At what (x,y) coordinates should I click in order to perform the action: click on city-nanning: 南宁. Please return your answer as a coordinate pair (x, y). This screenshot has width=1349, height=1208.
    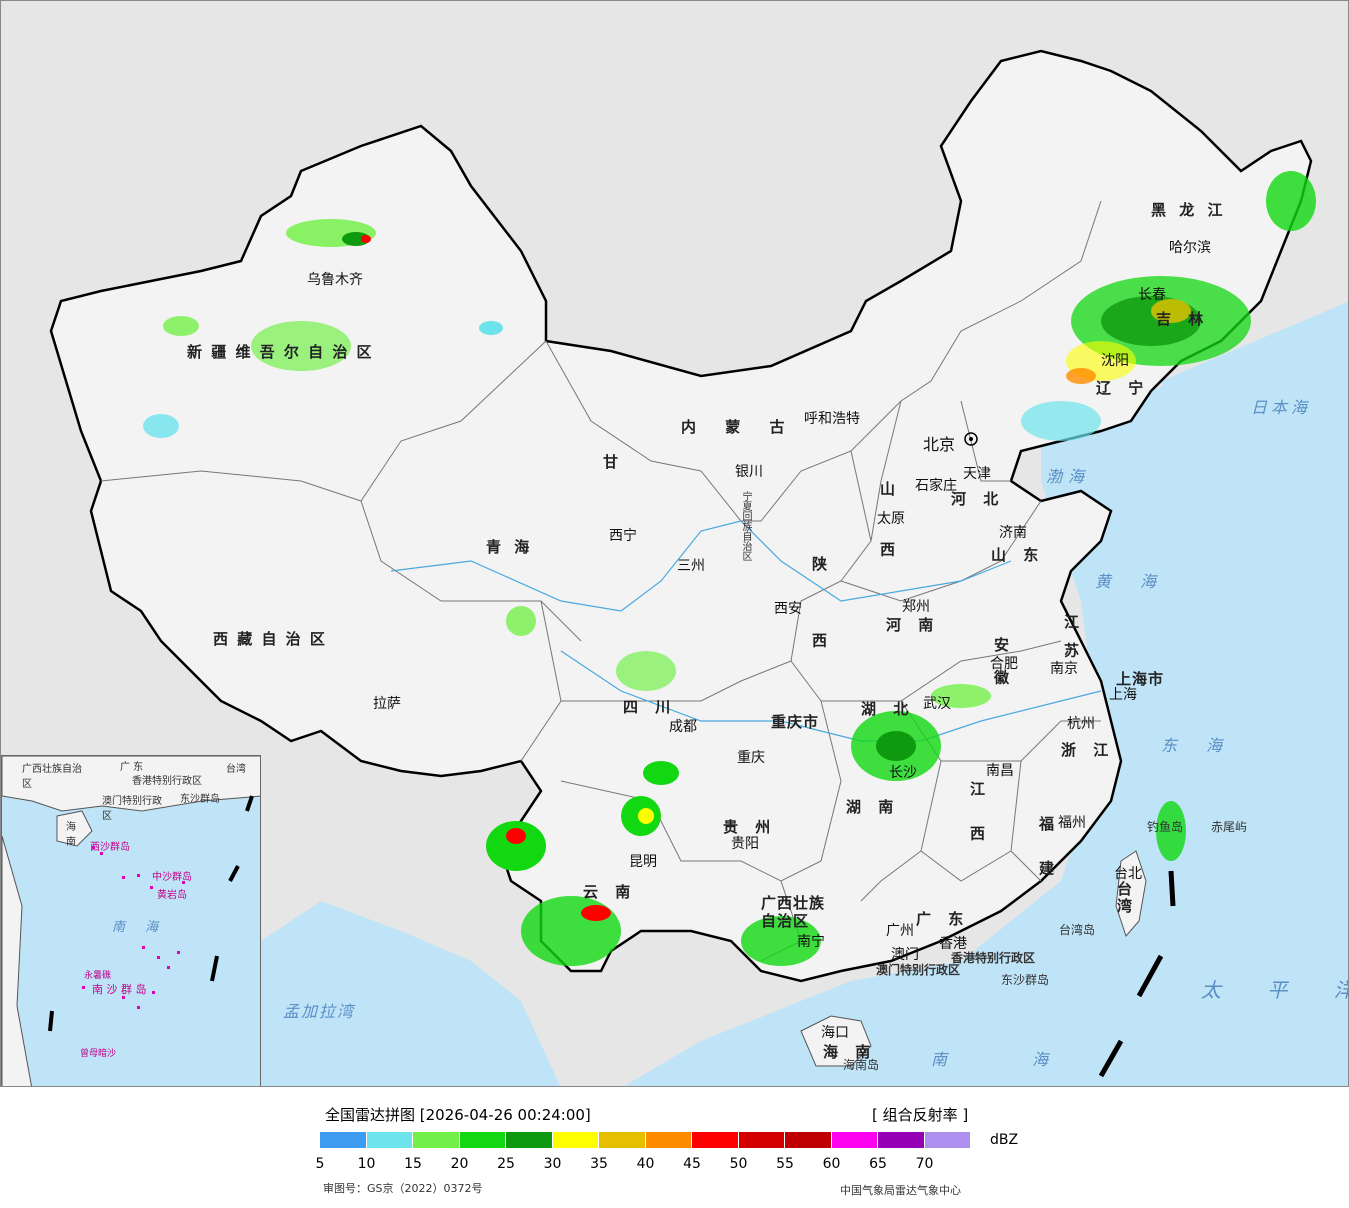
    Looking at the image, I should click on (811, 942).